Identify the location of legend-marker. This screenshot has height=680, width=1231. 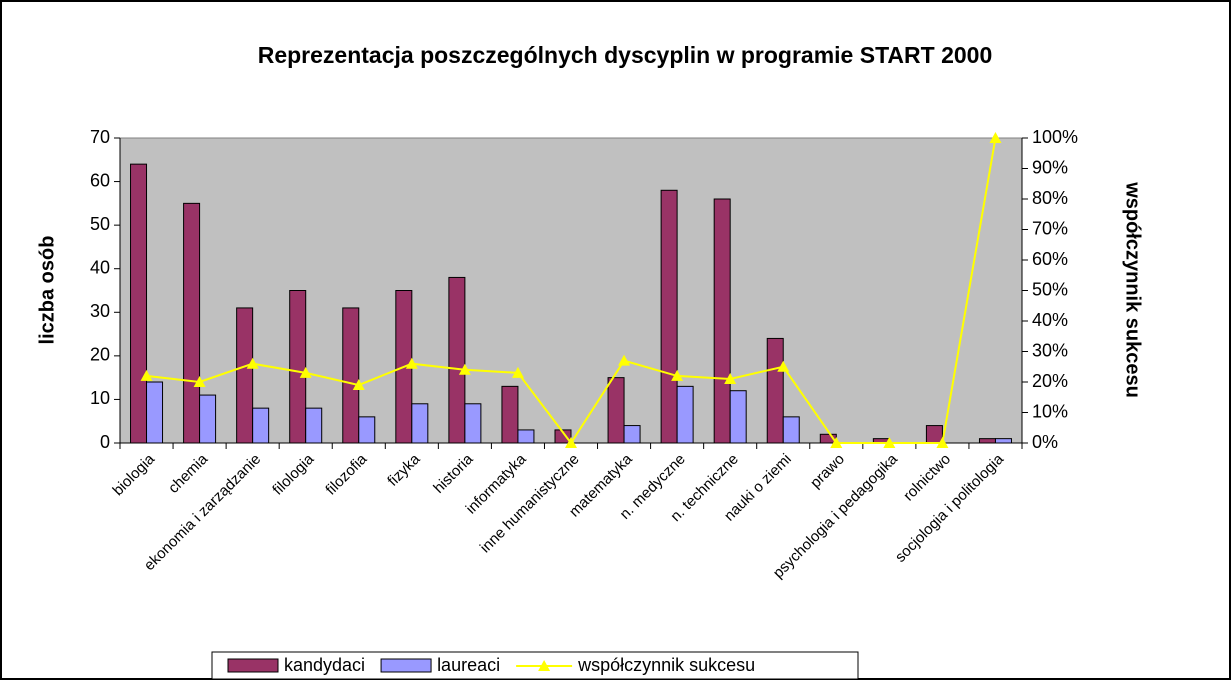
(544, 665).